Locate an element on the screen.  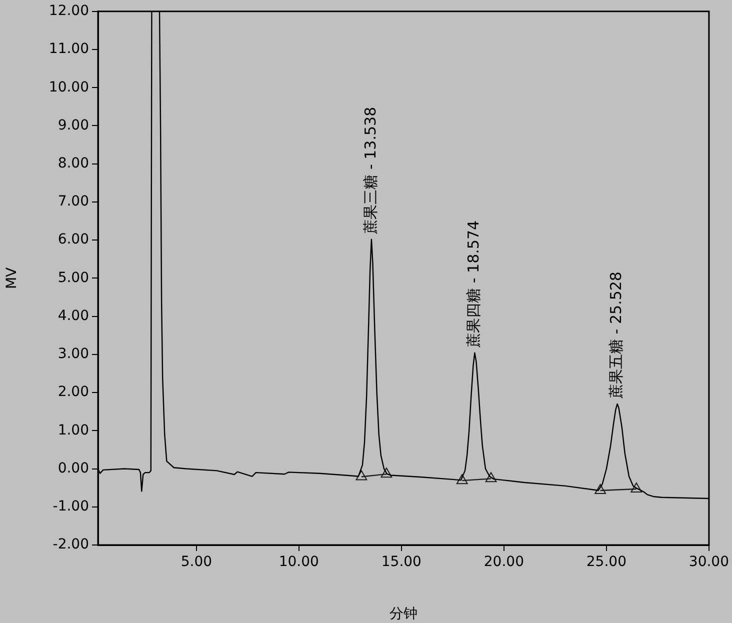
y-tick-label: 0.00 is located at coordinates (73, 468).